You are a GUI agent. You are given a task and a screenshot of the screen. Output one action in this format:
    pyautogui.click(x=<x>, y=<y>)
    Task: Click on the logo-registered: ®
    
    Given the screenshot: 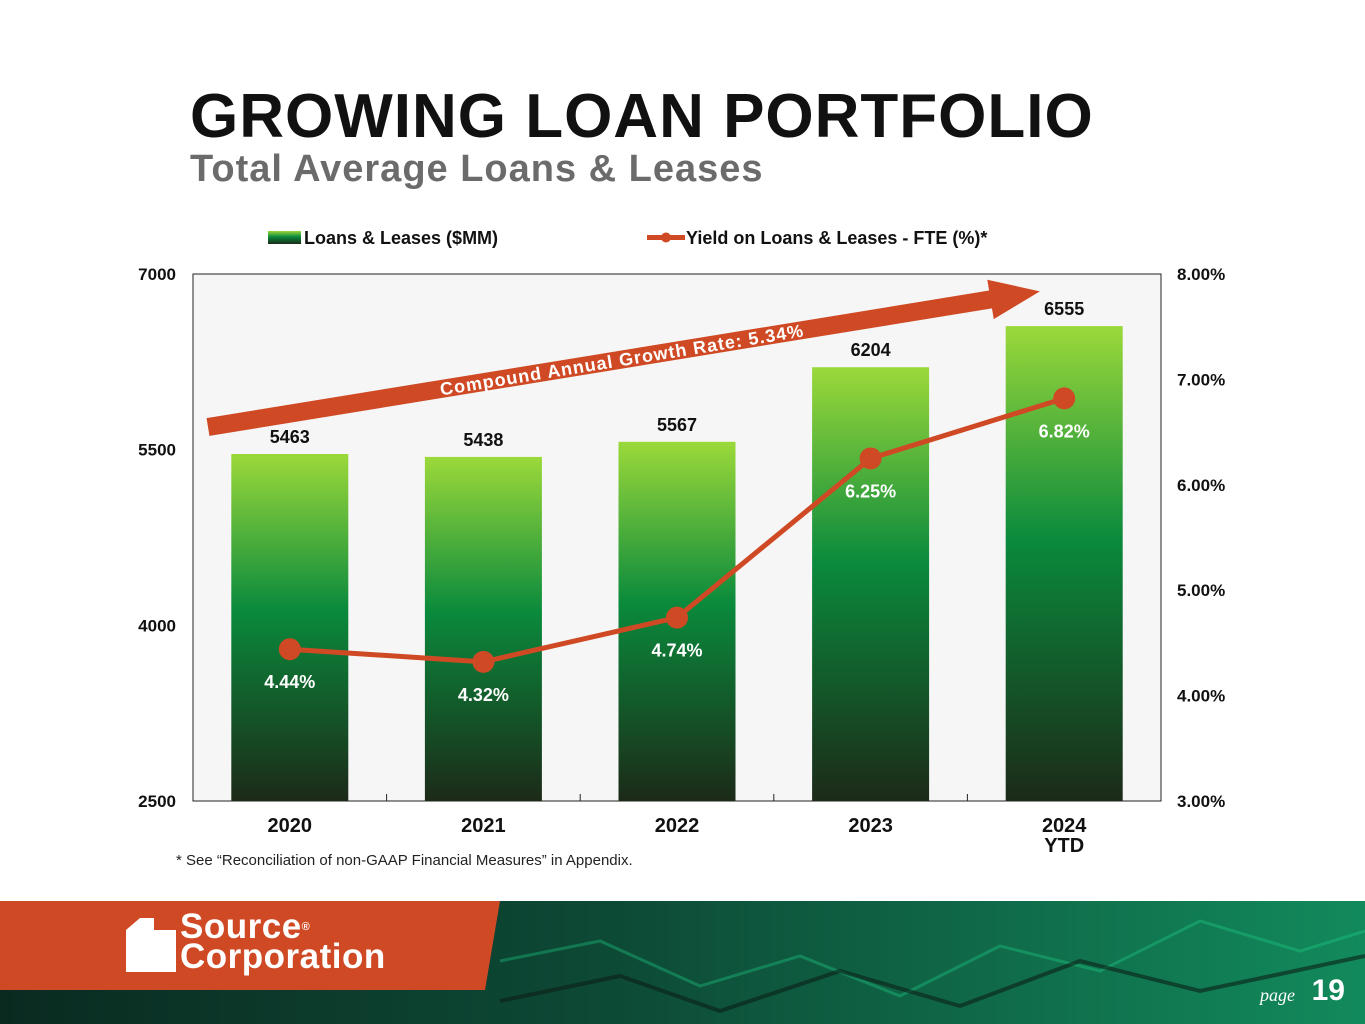 What is the action you would take?
    pyautogui.click(x=306, y=927)
    